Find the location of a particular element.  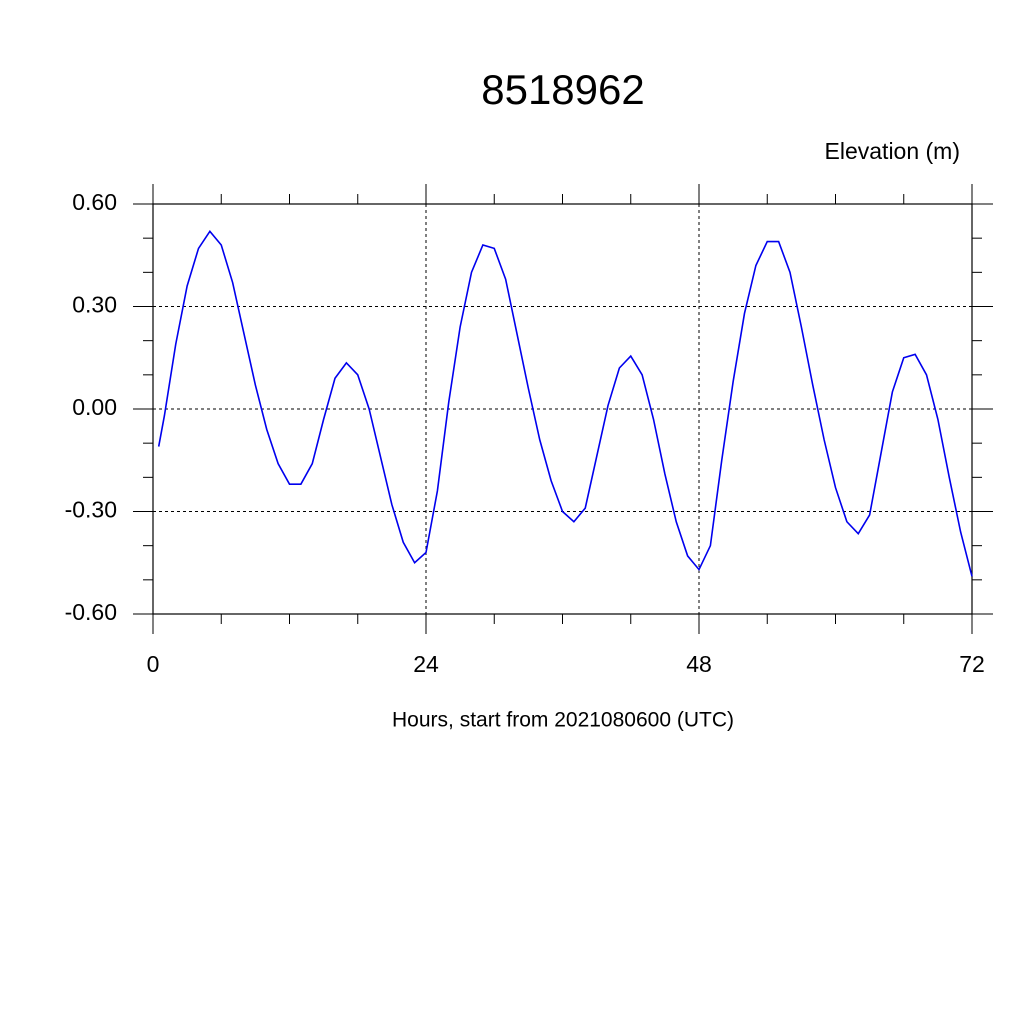

x-tick-label: 48 is located at coordinates (699, 664).